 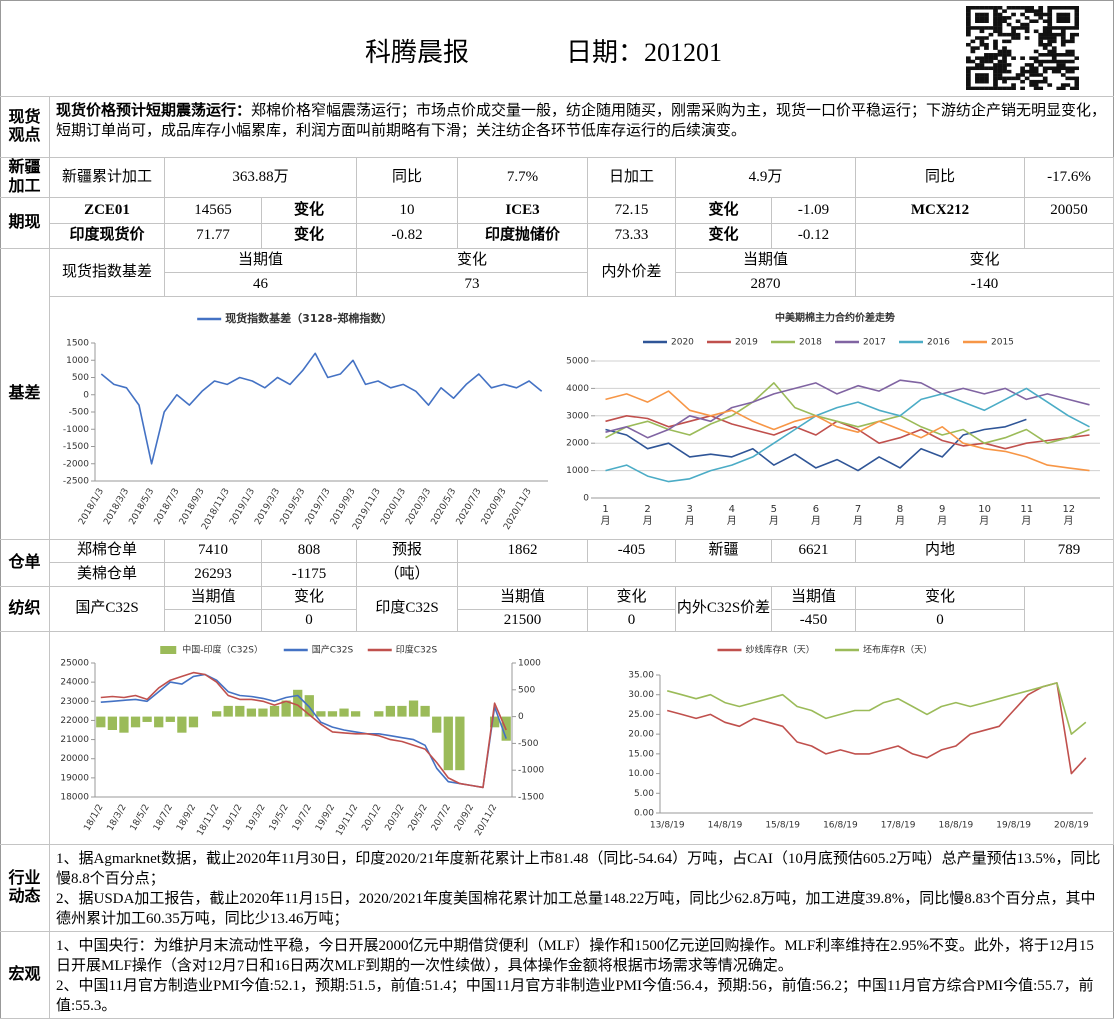 I want to click on x-tick-label: 15/8/19, so click(x=782, y=826).